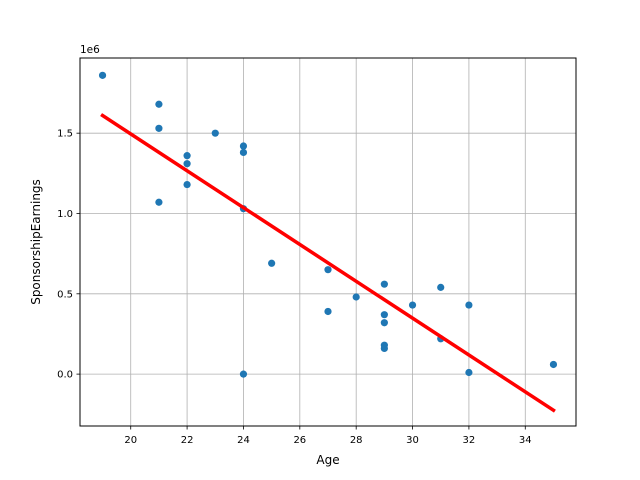 The image size is (640, 480). Describe the element at coordinates (68, 255) in the screenshot. I see `y-axis-ticks: 0.0 0.5 1.0 1.5` at that location.